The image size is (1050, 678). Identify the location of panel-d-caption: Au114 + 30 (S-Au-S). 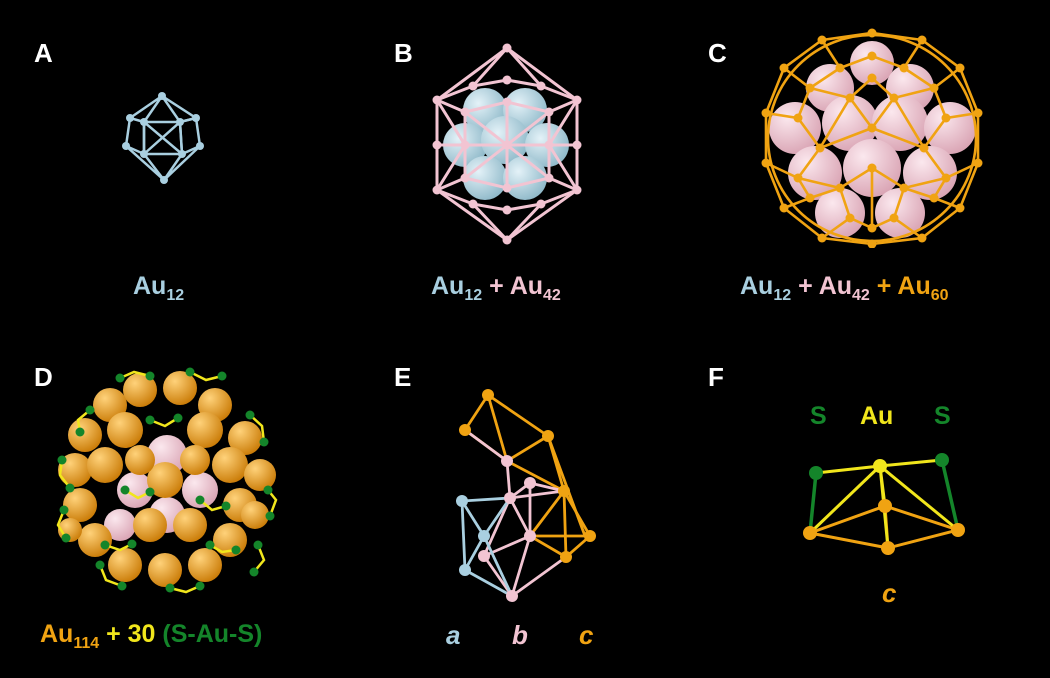
(151, 636).